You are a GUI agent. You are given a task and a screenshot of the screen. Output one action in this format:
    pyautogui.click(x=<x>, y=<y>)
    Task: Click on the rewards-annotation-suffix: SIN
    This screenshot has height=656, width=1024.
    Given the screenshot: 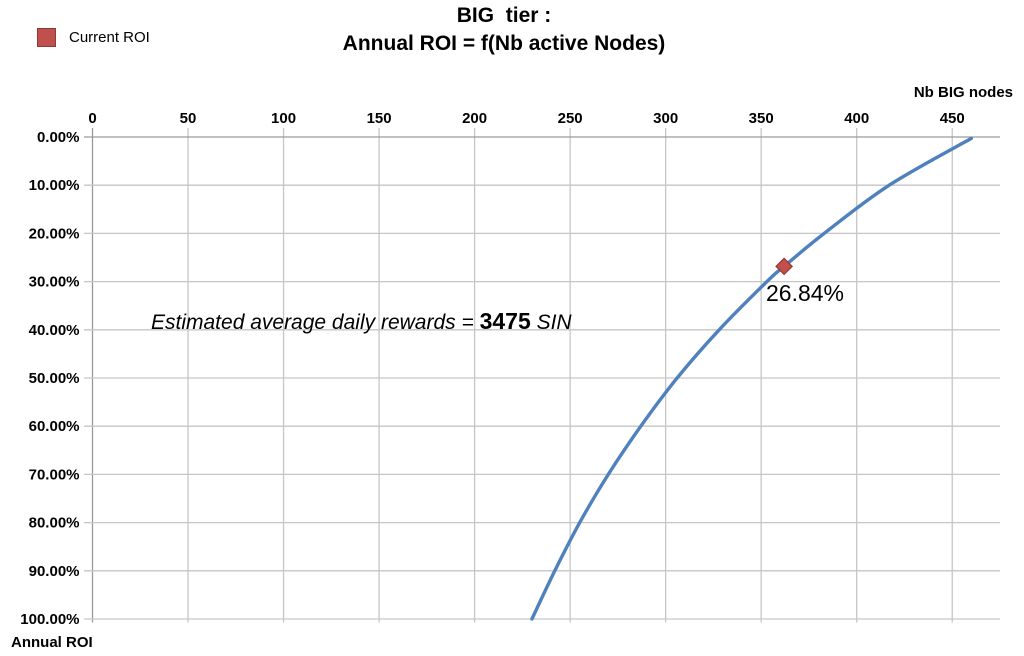 What is the action you would take?
    pyautogui.click(x=551, y=322)
    